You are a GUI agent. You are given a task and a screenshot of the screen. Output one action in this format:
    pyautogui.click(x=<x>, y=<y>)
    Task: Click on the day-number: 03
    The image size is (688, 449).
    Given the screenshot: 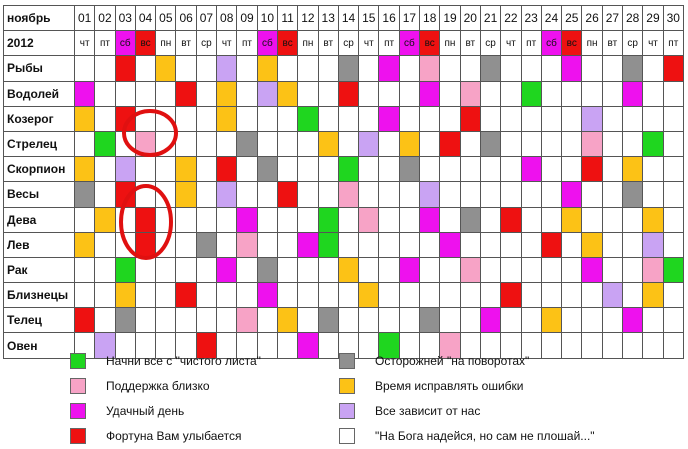 What is the action you would take?
    pyautogui.click(x=125, y=18)
    